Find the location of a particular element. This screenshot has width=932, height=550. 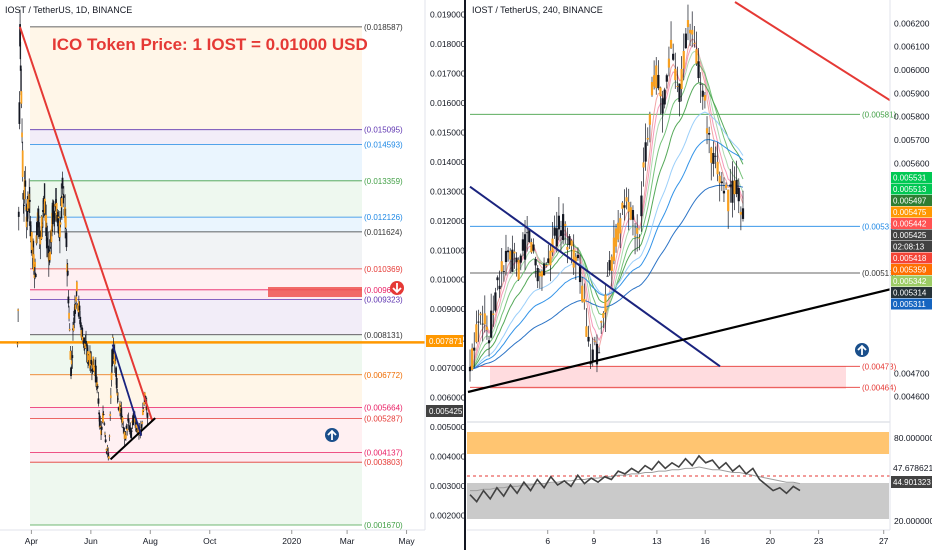

support-zone is located at coordinates (668, 377).